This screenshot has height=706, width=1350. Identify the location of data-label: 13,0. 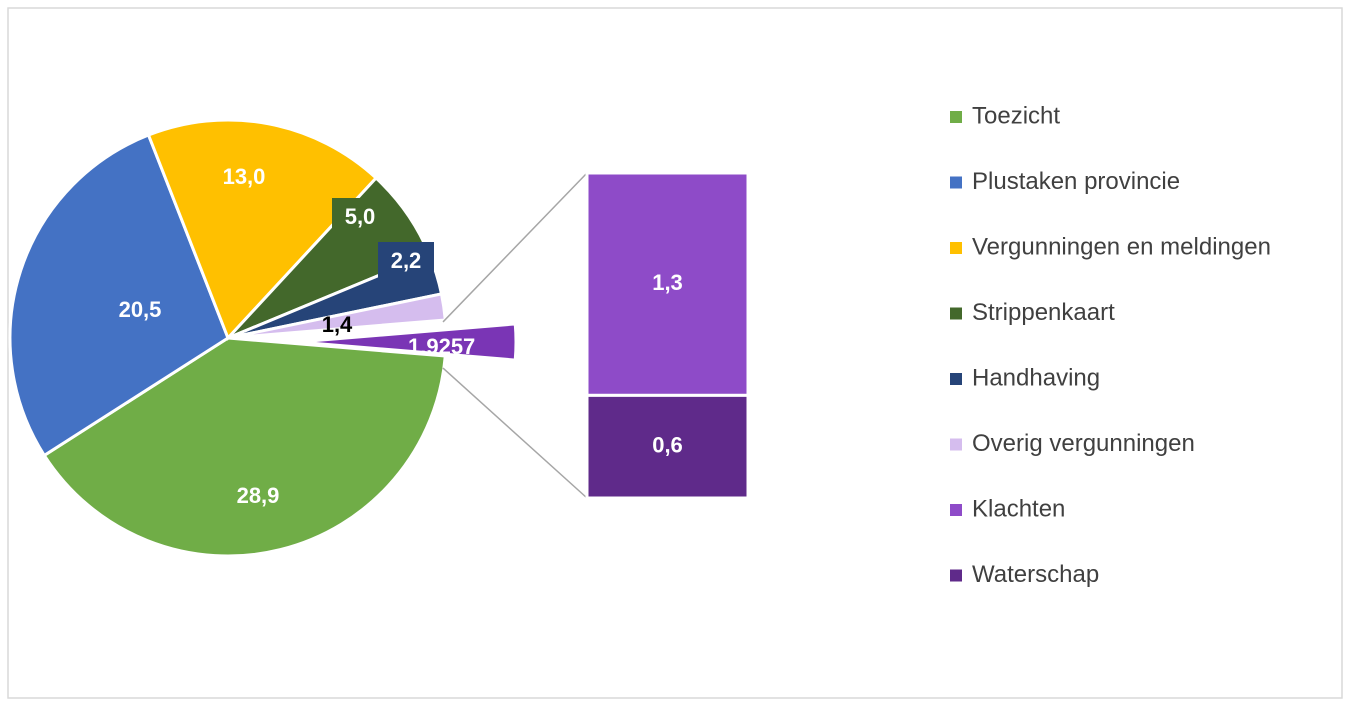
(244, 176).